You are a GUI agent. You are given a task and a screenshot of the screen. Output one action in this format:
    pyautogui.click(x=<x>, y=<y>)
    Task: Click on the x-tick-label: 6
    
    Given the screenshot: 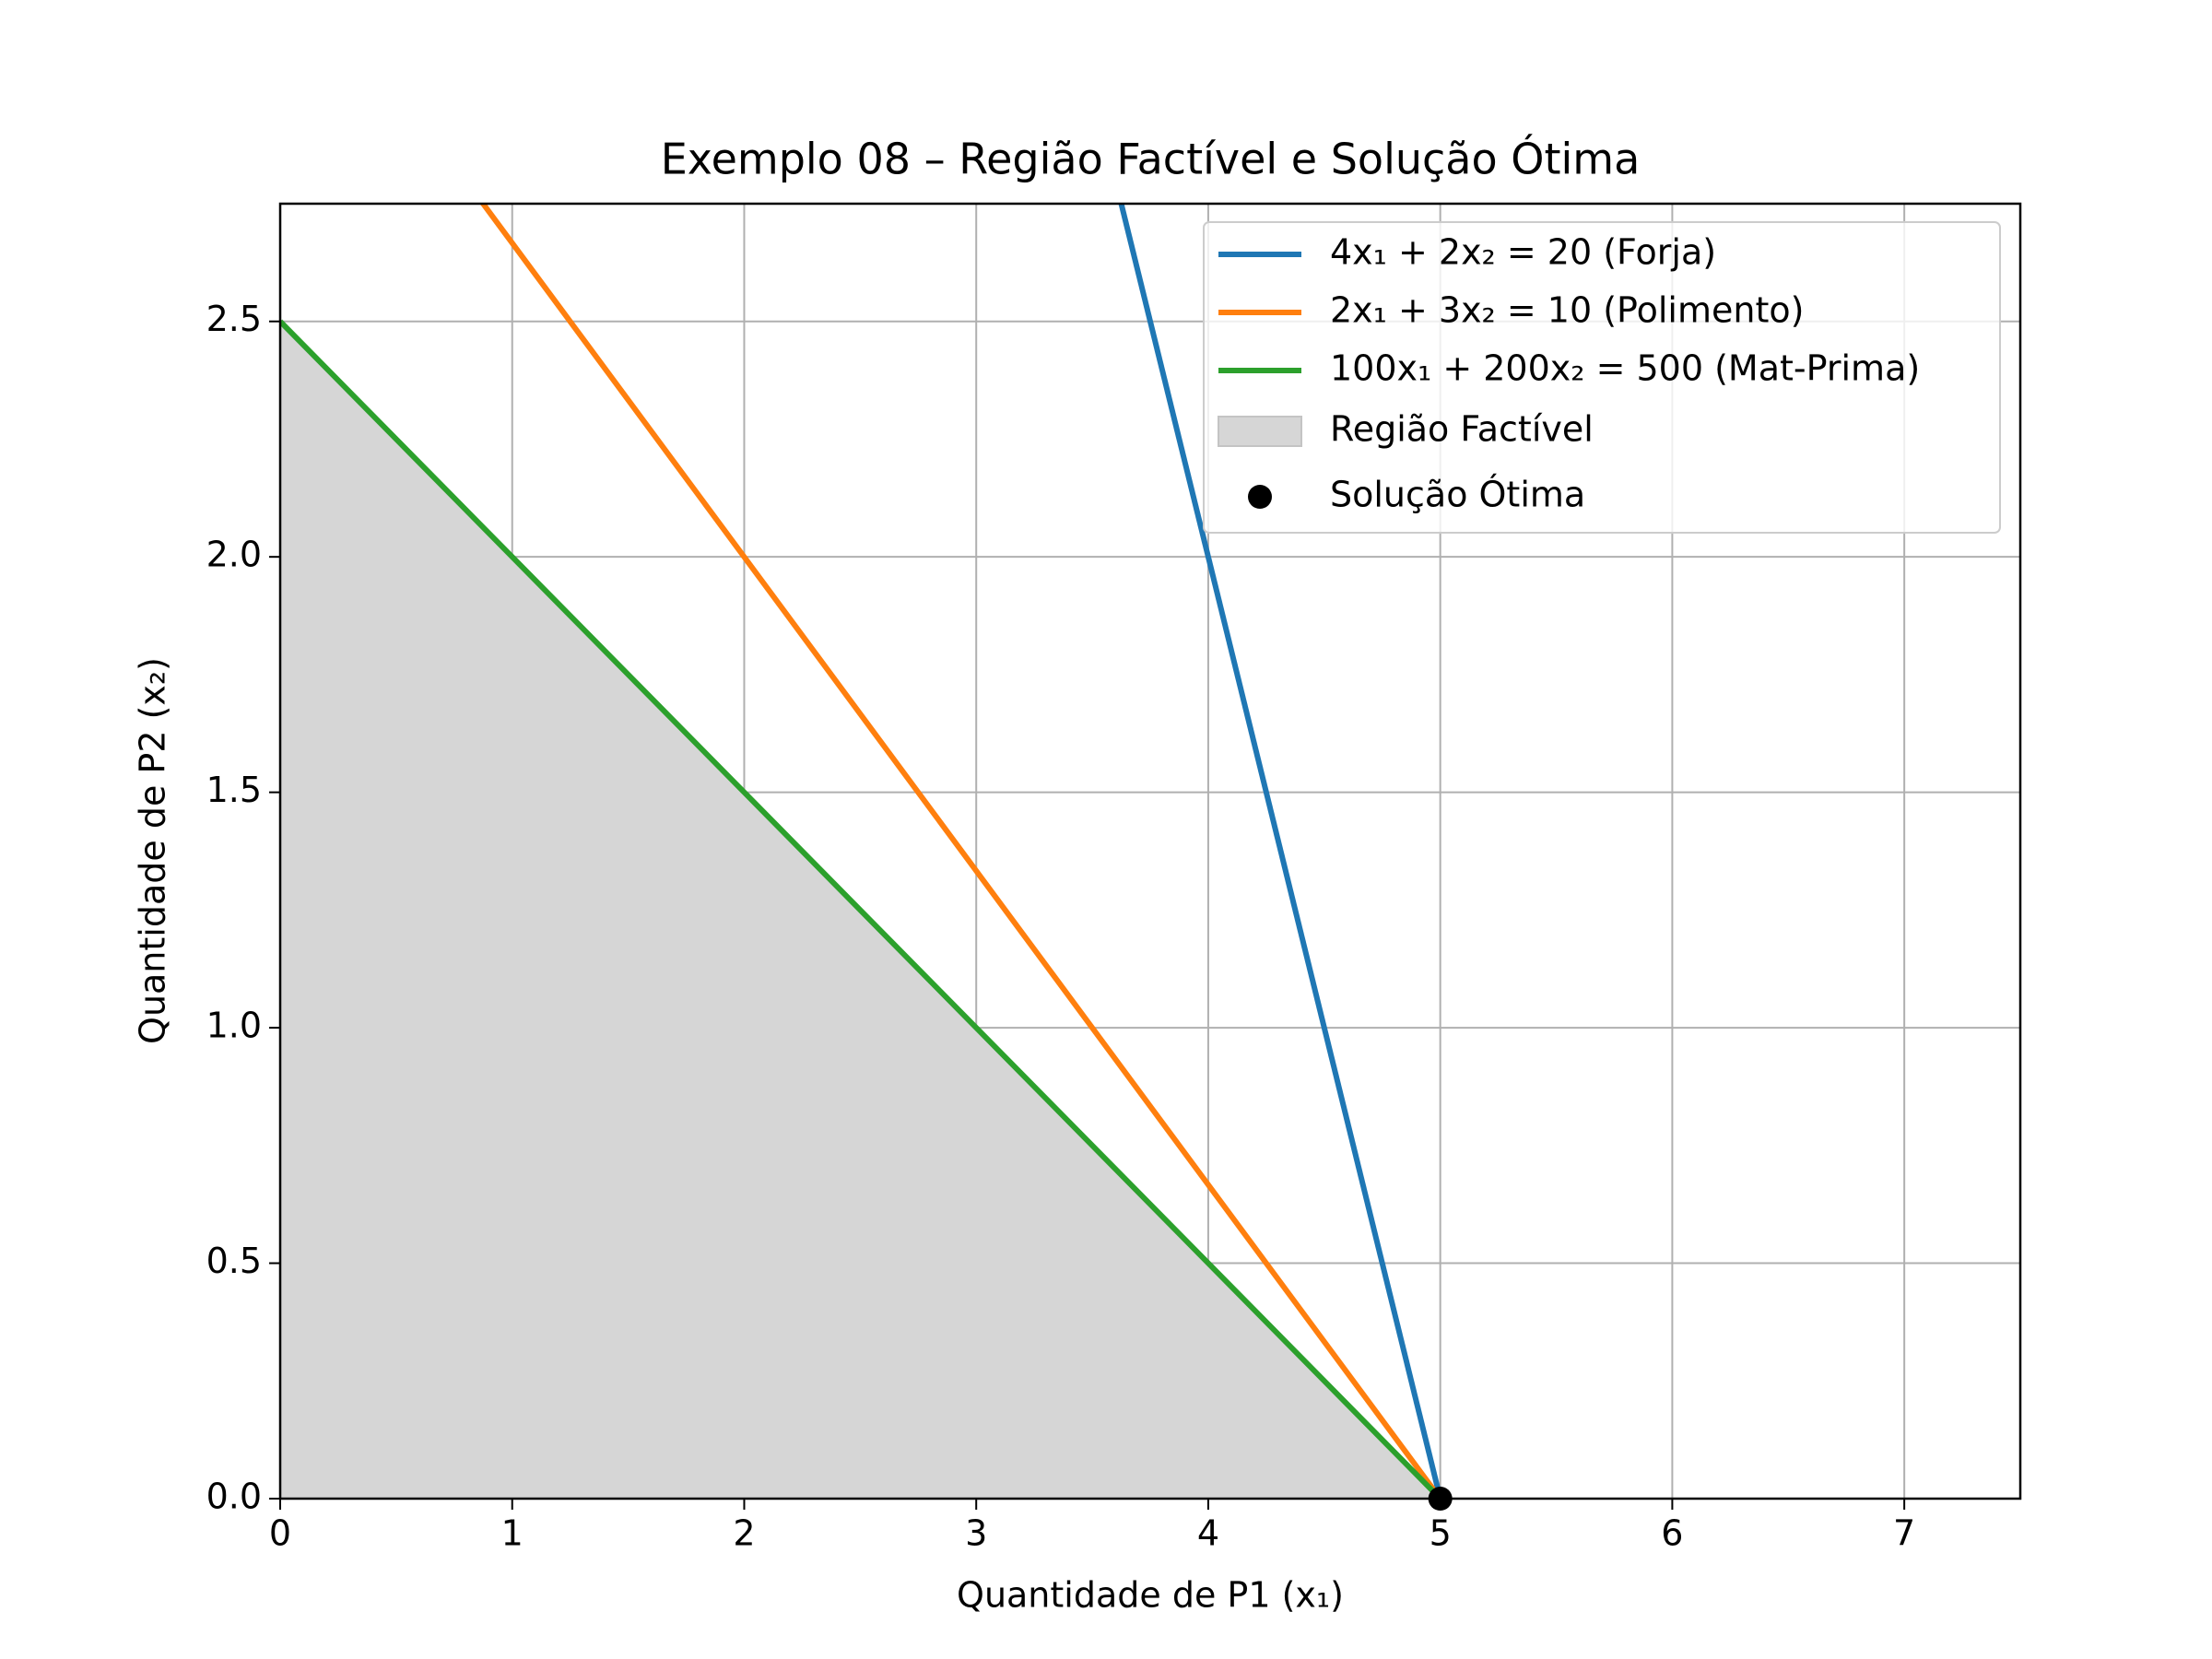 What is the action you would take?
    pyautogui.click(x=1672, y=1533)
    